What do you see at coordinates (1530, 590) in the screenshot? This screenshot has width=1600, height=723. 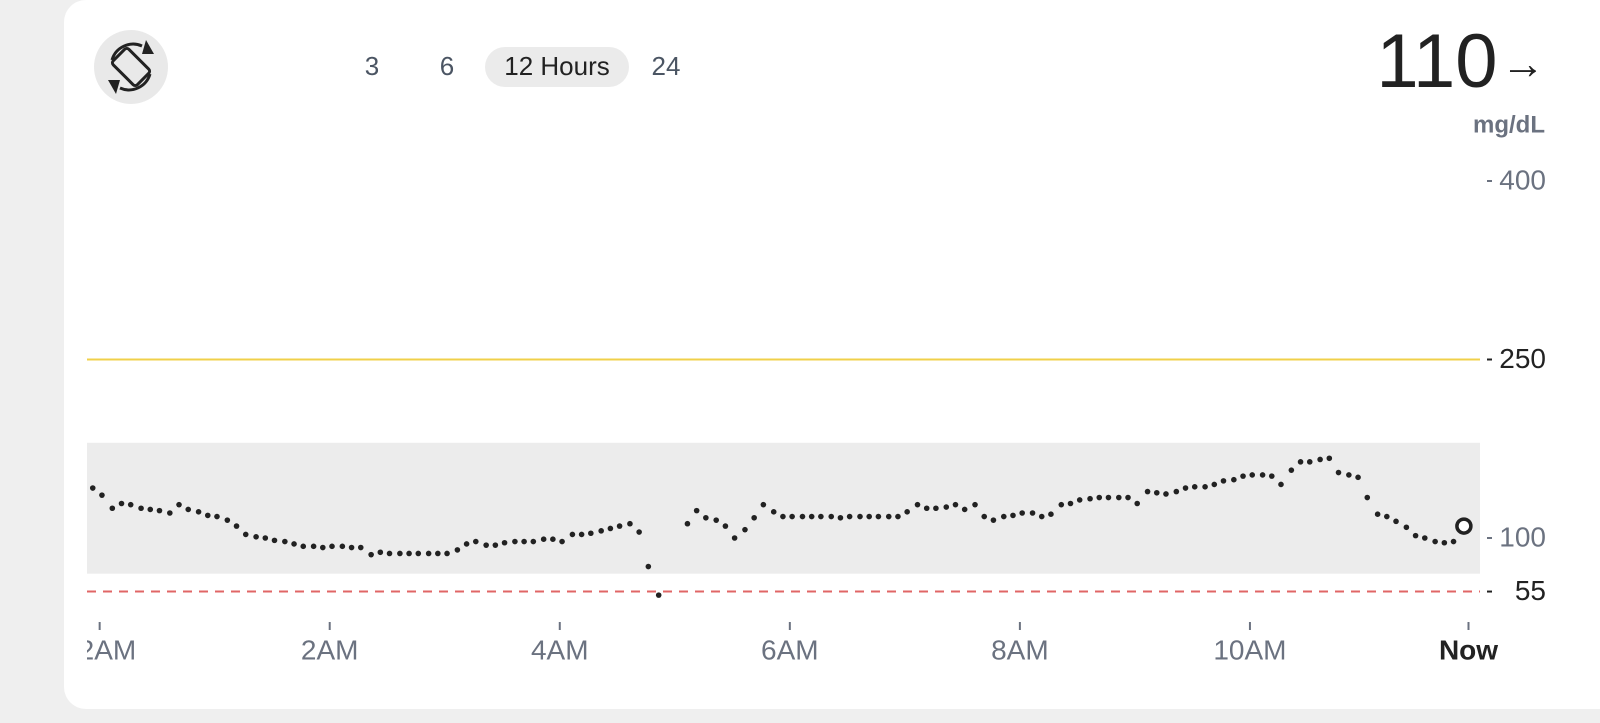 I see `y-tick-label: 55` at bounding box center [1530, 590].